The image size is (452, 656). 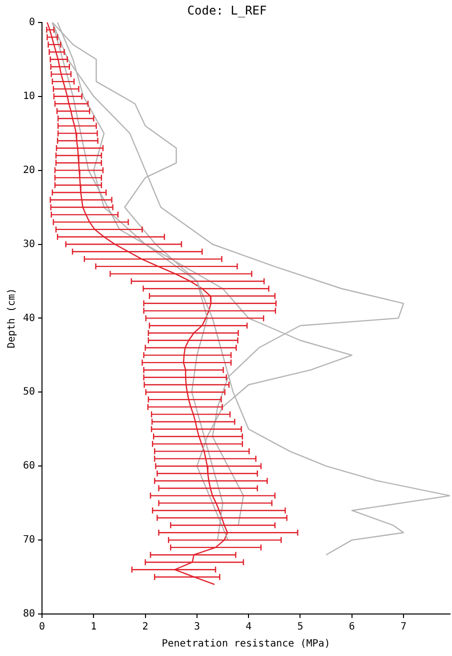 What do you see at coordinates (197, 627) in the screenshot?
I see `x-tick-label: 3` at bounding box center [197, 627].